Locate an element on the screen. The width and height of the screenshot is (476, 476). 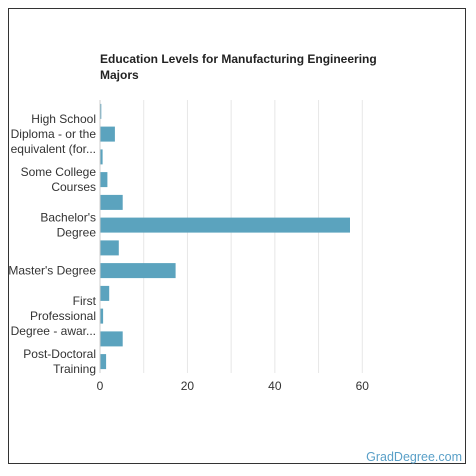
y-tick-label: Some College is located at coordinates (59, 172).